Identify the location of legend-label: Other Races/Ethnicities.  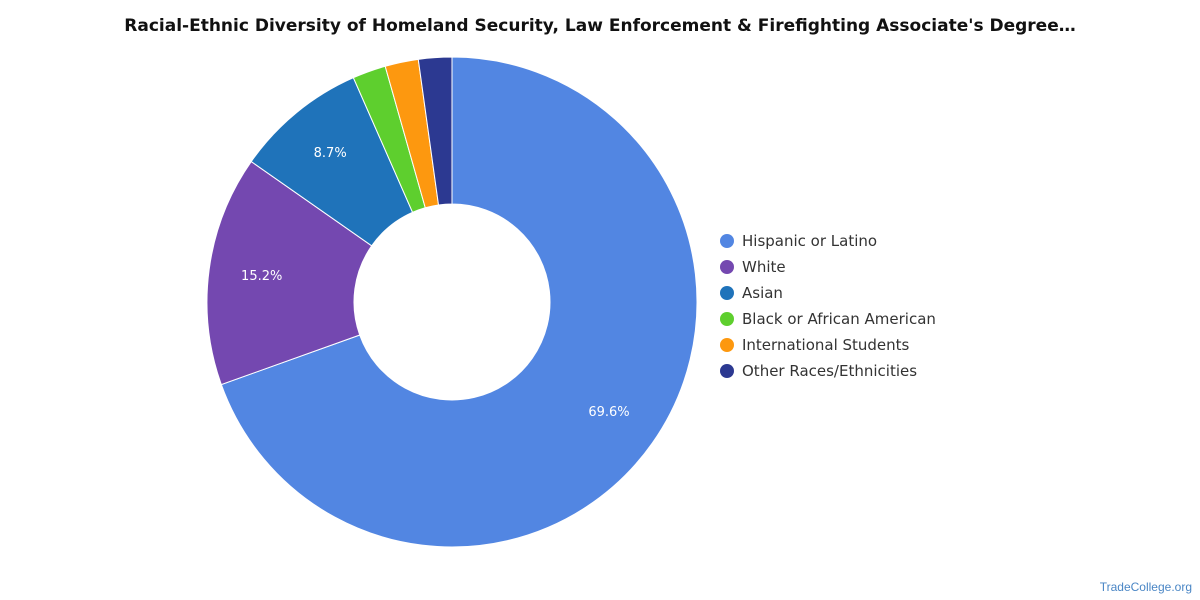
(830, 371).